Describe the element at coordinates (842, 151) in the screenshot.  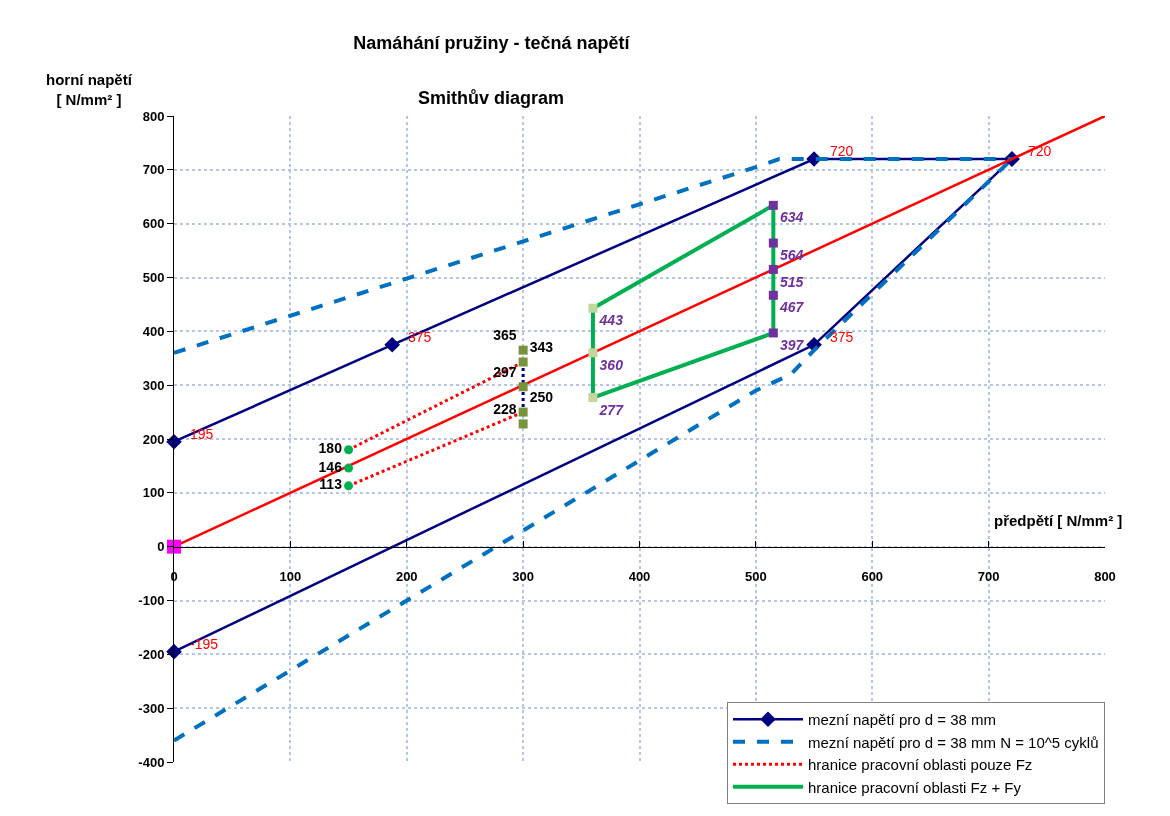
I see `annotation: 720` at that location.